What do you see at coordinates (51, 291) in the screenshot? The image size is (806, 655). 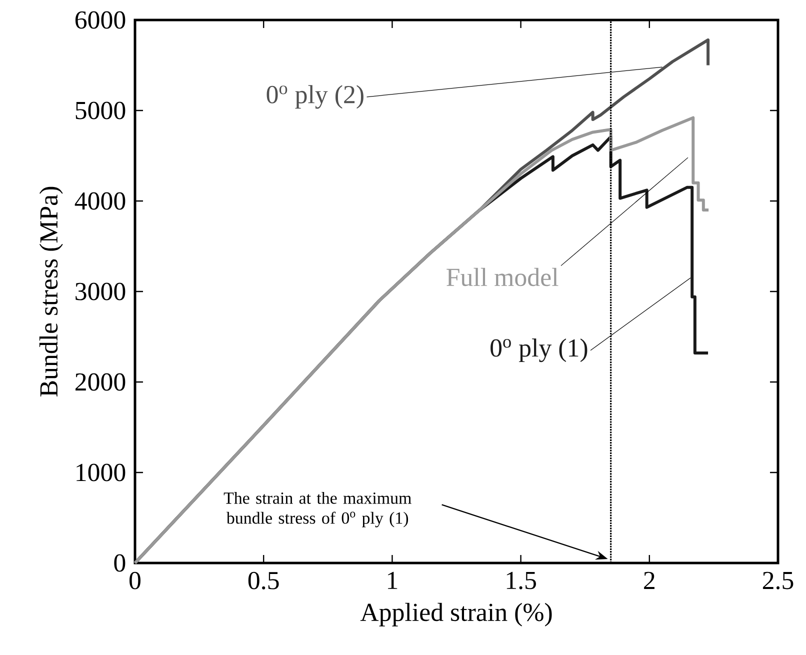 I see `y-axis-title: Bundle stress (MPa)` at bounding box center [51, 291].